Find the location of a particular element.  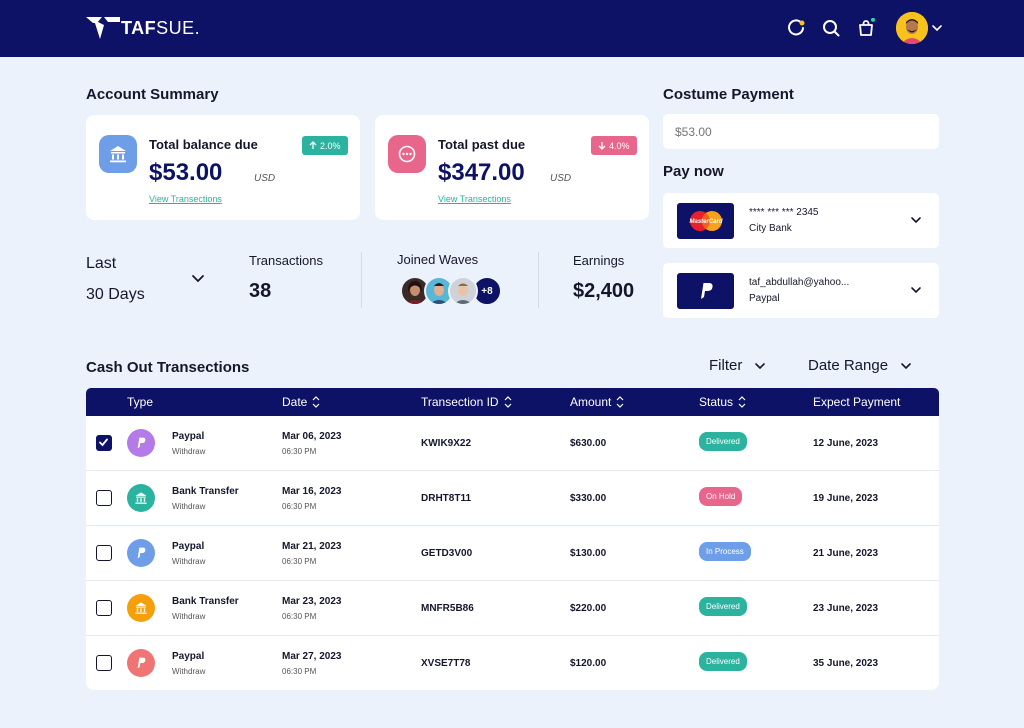

column-date: Date is located at coordinates (301, 402).